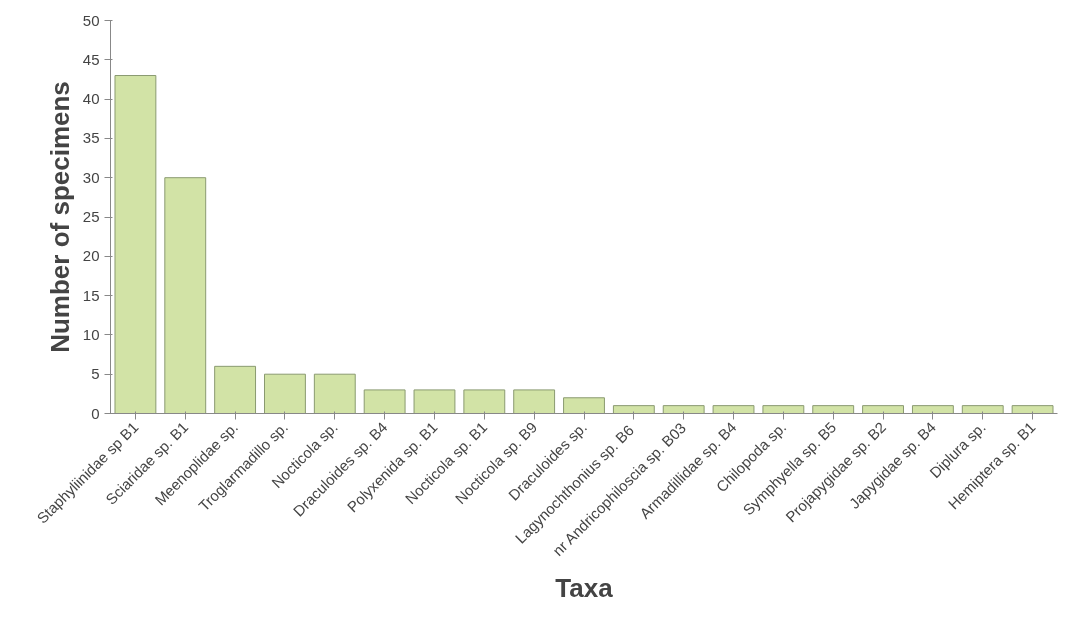 This screenshot has width=1067, height=643. Describe the element at coordinates (584, 588) in the screenshot. I see `x-axis-title: Taxa` at that location.